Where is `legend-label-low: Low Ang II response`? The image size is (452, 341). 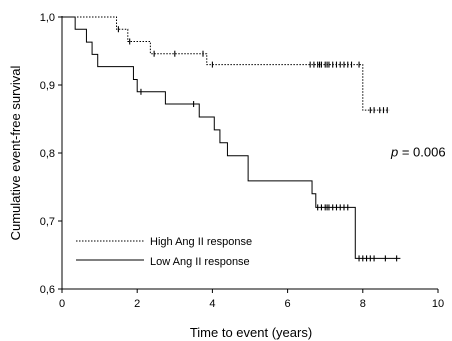 legend-label-low: Low Ang II response is located at coordinates (200, 262).